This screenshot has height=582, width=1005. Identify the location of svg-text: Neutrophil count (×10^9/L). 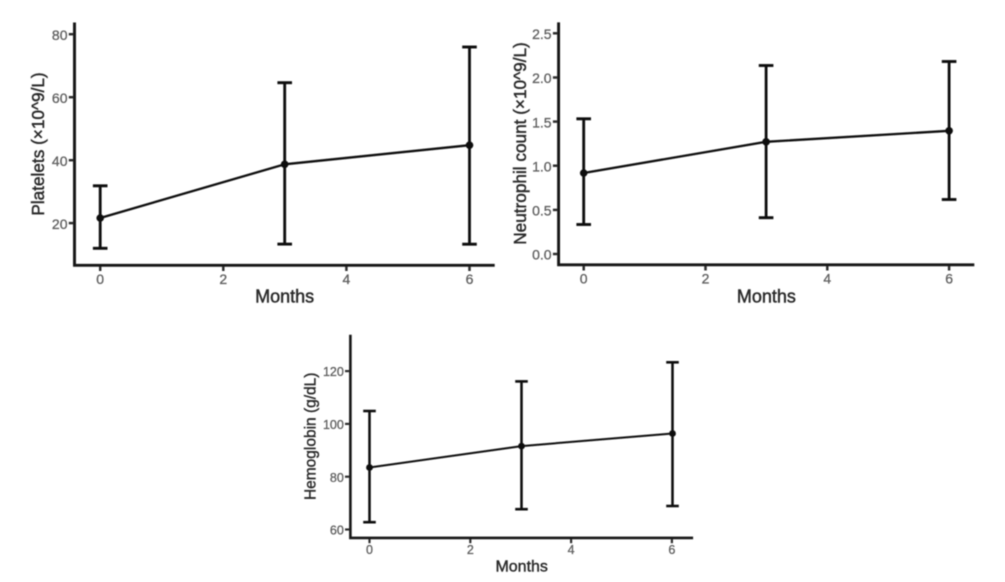
(520, 143).